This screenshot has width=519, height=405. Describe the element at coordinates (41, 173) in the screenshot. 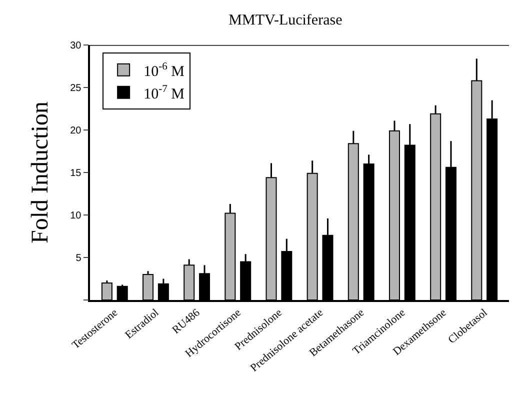

I see `y-axis-title: Fold Induction` at that location.